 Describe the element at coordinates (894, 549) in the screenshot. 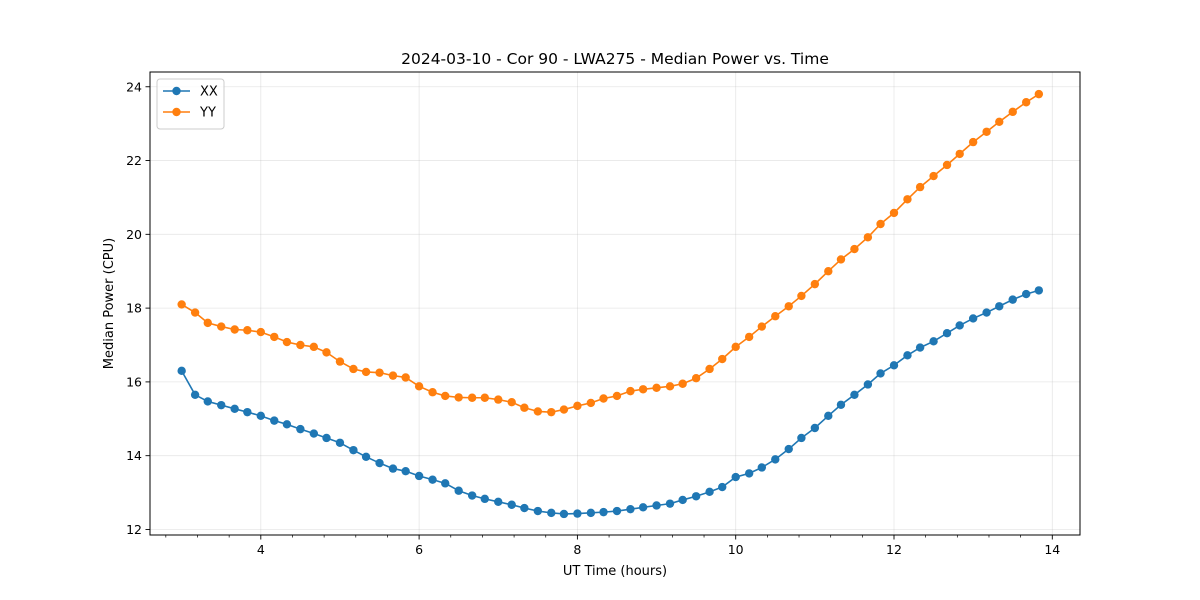

I see `x-tick-label: 12` at that location.